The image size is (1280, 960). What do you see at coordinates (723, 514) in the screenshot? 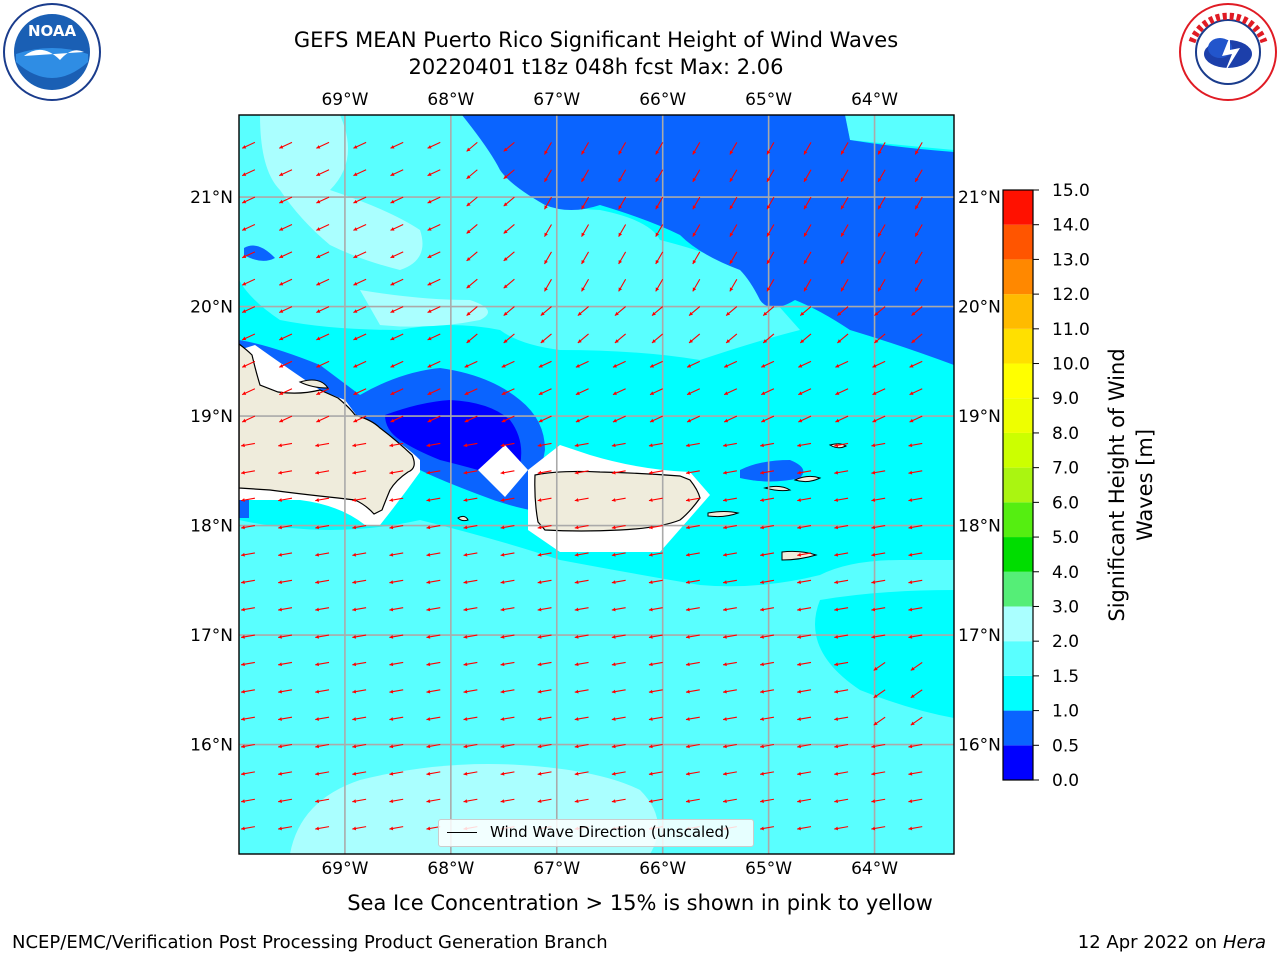
I see `land-vieques` at bounding box center [723, 514].